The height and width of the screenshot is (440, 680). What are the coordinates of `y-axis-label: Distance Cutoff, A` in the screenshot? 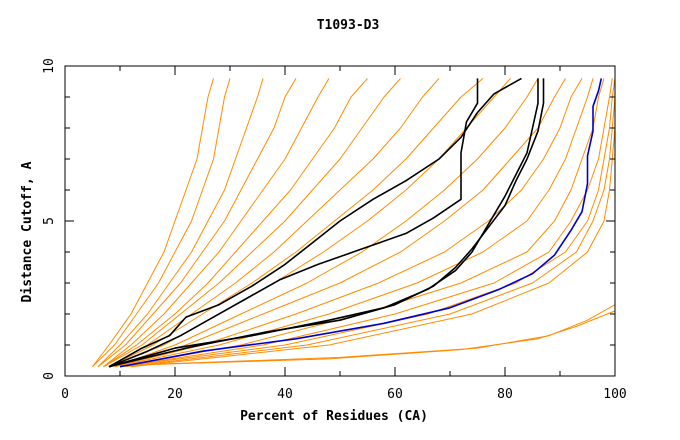 It's located at (27, 231).